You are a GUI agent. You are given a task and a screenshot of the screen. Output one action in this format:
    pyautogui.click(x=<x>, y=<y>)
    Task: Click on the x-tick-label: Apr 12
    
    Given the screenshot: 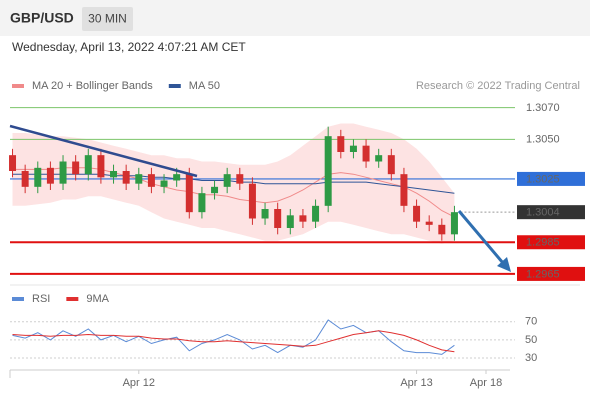 What is the action you would take?
    pyautogui.click(x=139, y=383)
    